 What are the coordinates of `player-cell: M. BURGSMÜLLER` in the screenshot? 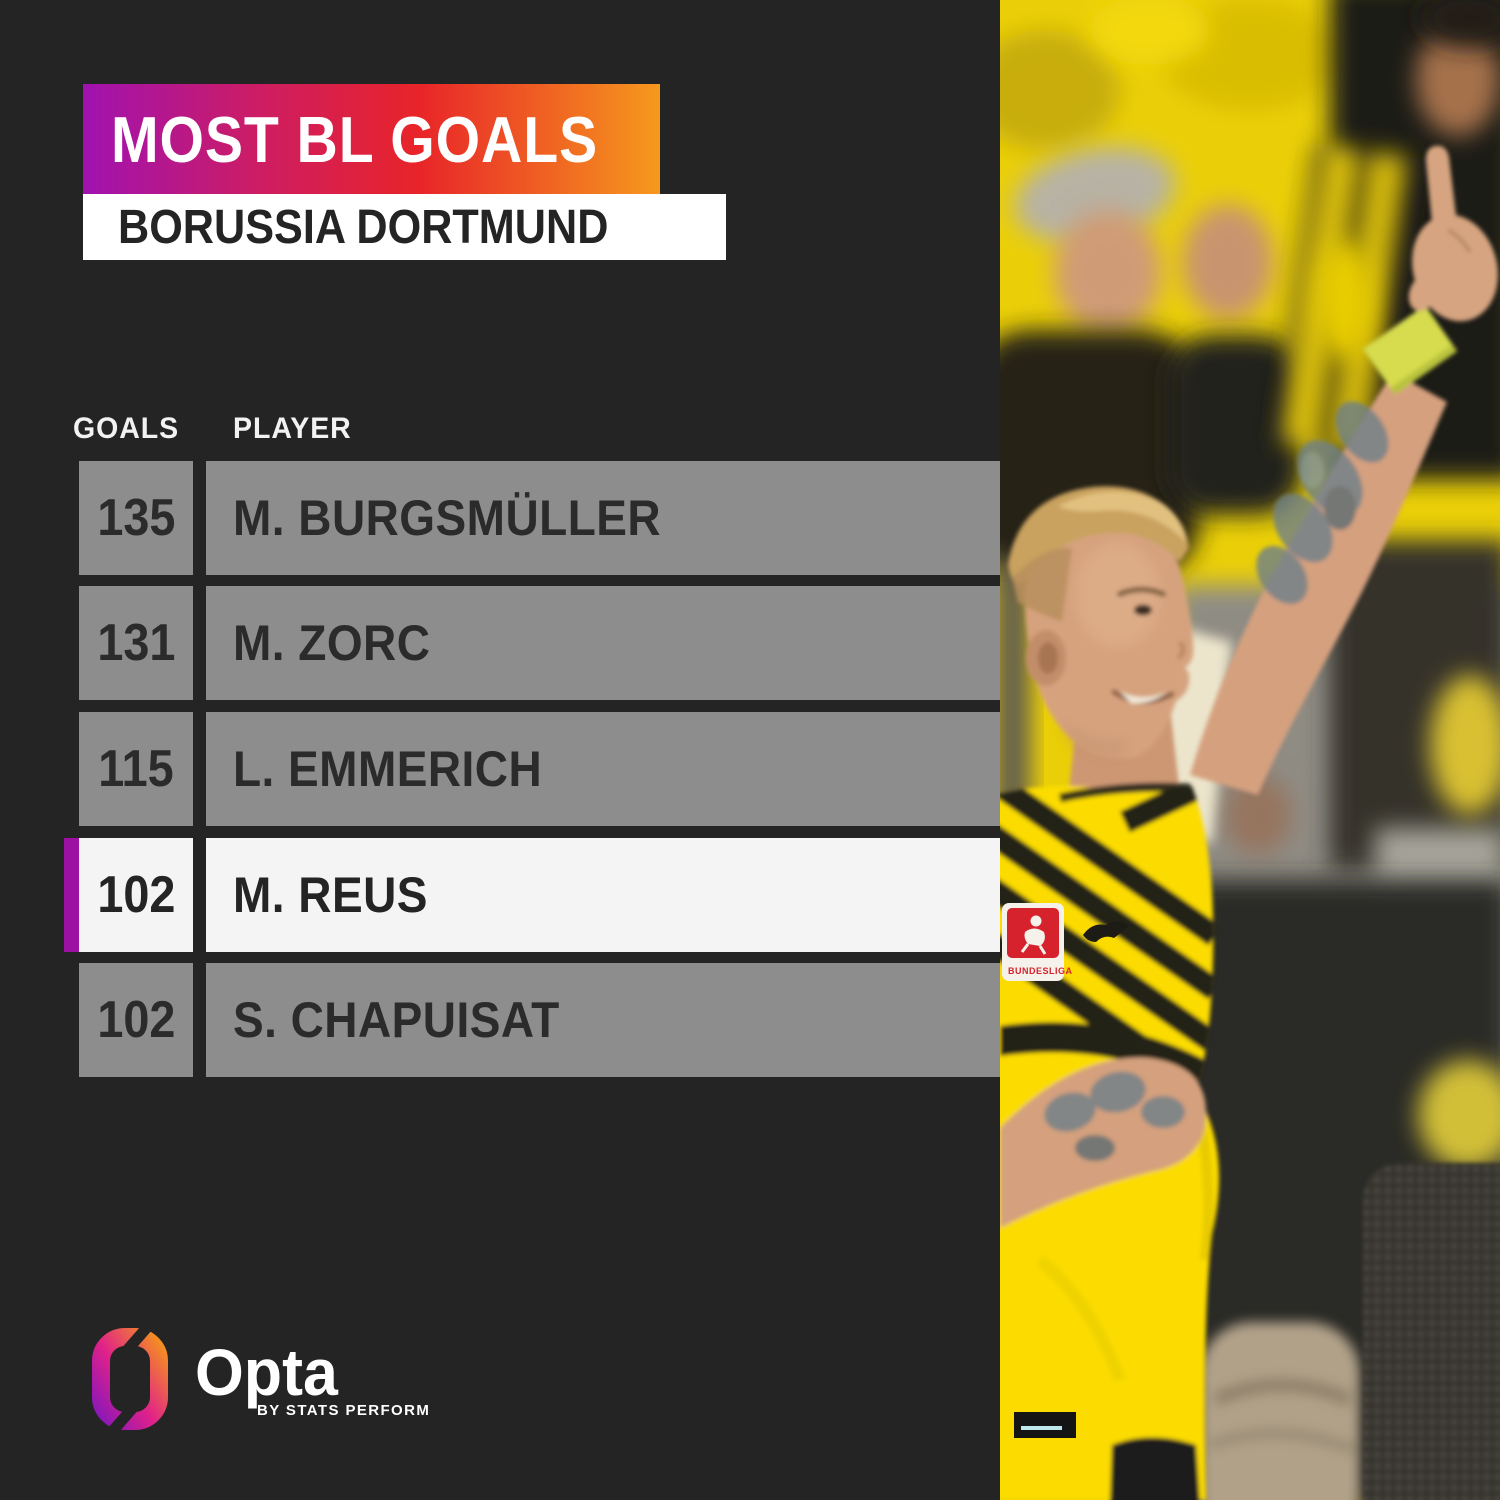 It's located at (603, 518).